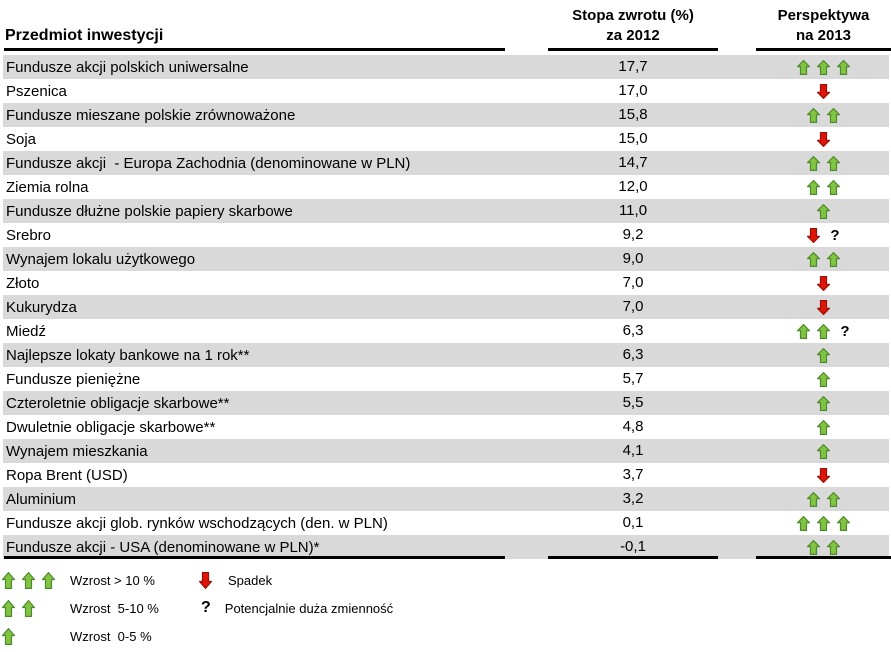 The width and height of the screenshot is (891, 652). Describe the element at coordinates (633, 546) in the screenshot. I see `value-cell: -0,1` at that location.